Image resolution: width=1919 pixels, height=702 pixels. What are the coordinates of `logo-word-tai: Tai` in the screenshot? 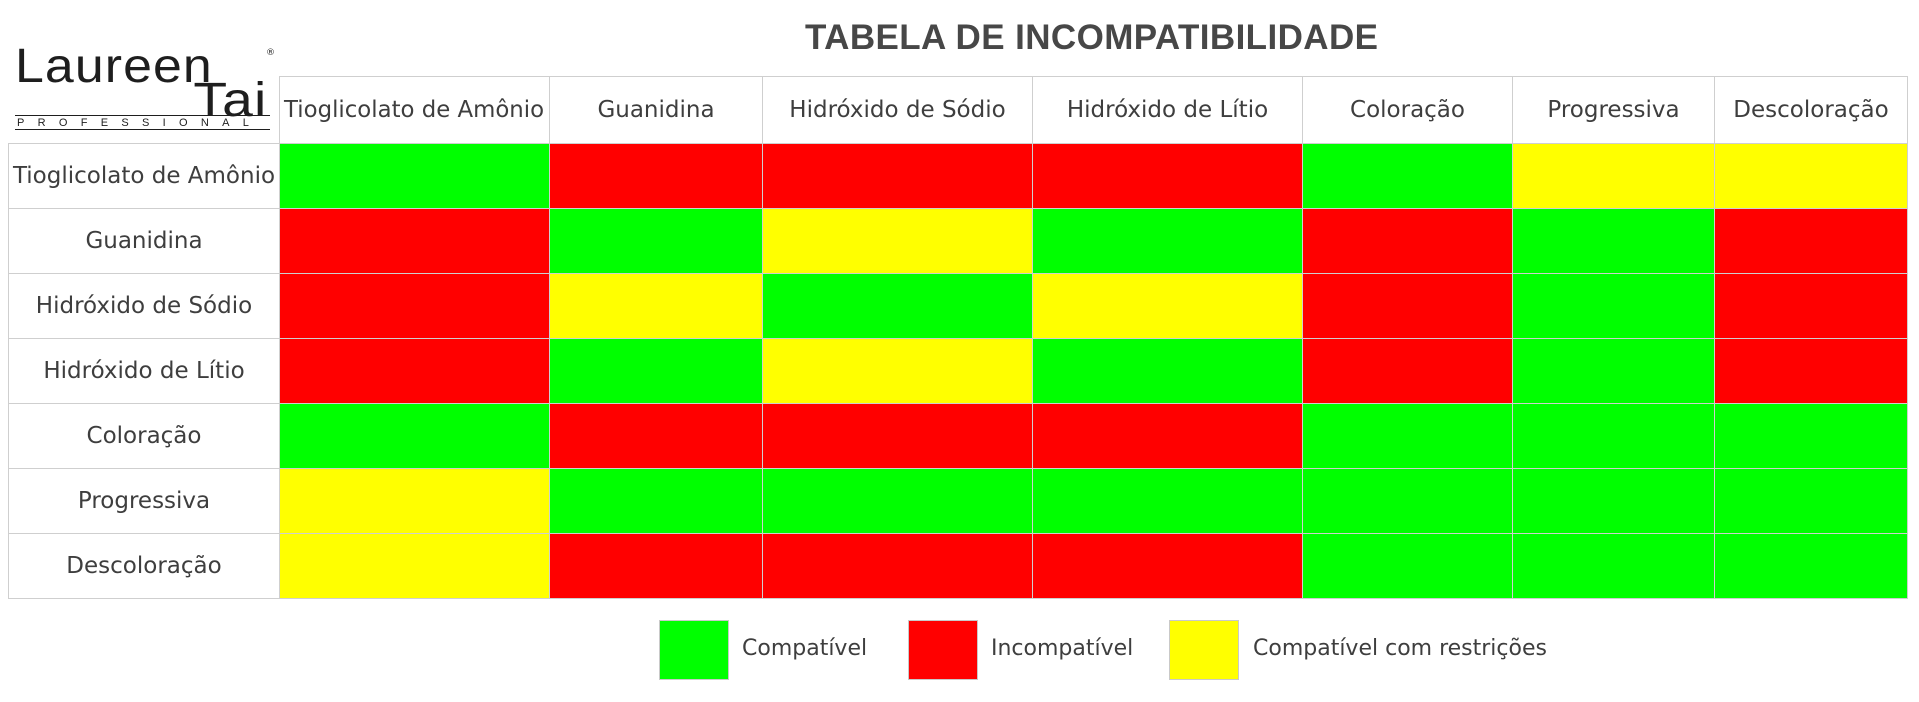 It's located at (229, 100).